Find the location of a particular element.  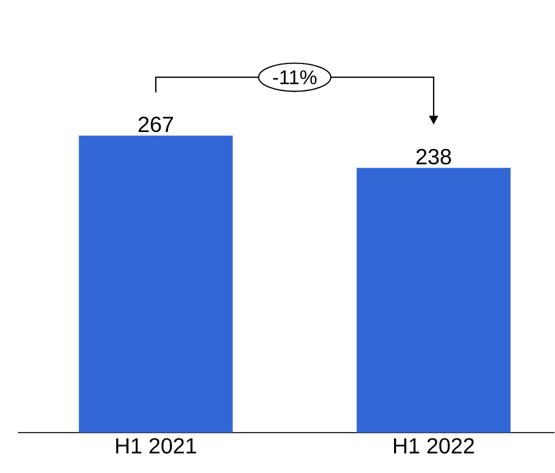

text: -11% is located at coordinates (294, 77).